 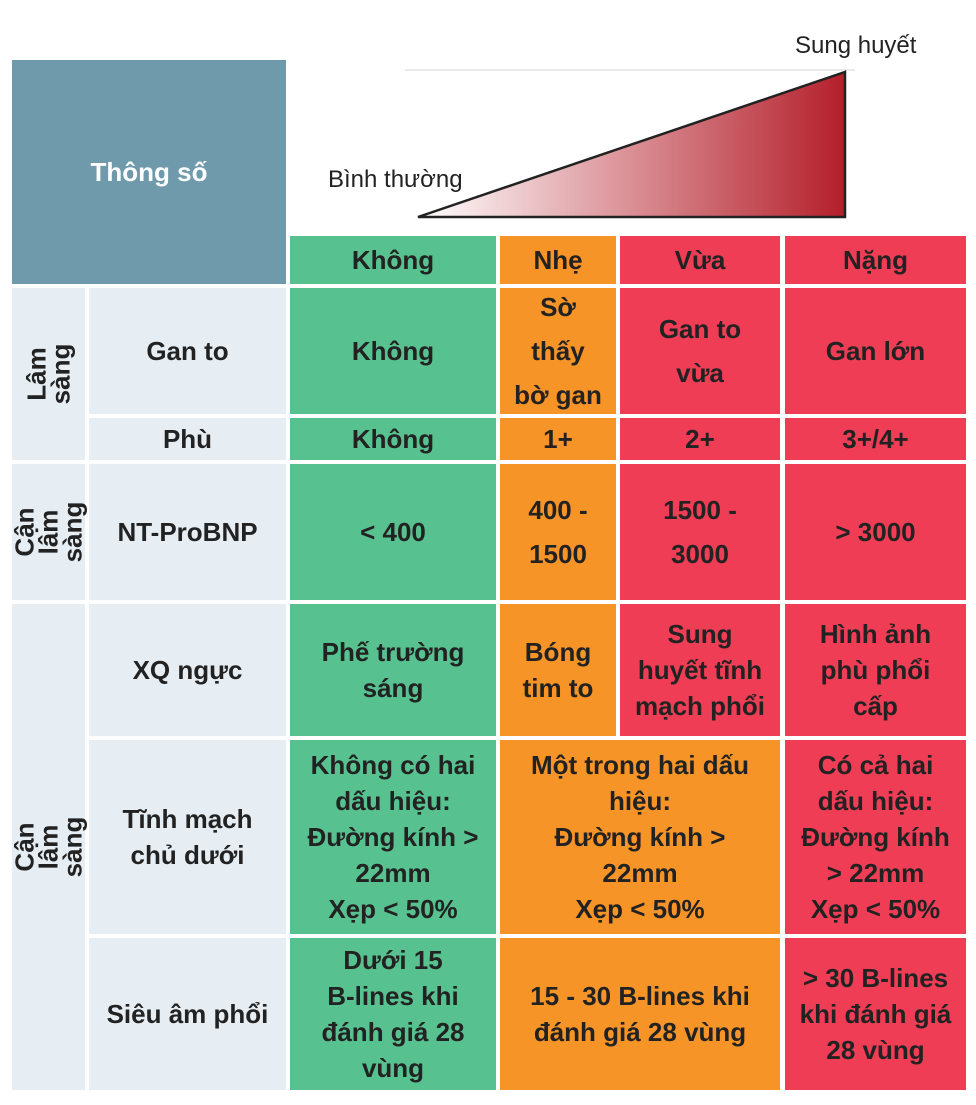 I want to click on group-clinical-label: Lâm sàng, so click(x=48, y=374).